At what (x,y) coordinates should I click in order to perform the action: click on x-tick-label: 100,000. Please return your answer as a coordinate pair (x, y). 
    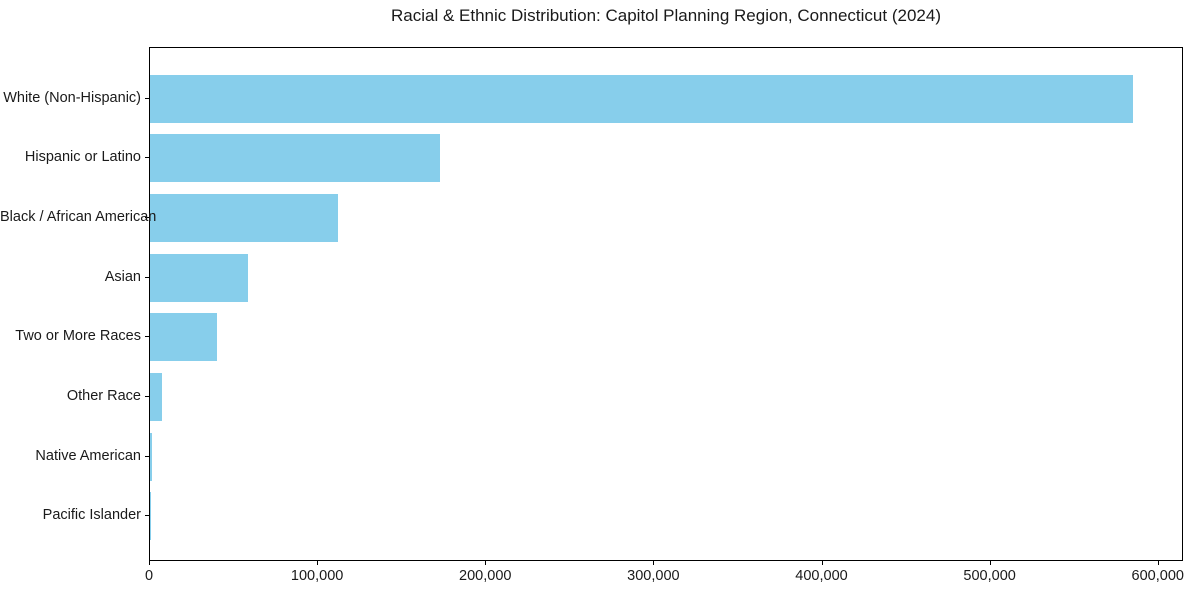
    Looking at the image, I should click on (317, 576).